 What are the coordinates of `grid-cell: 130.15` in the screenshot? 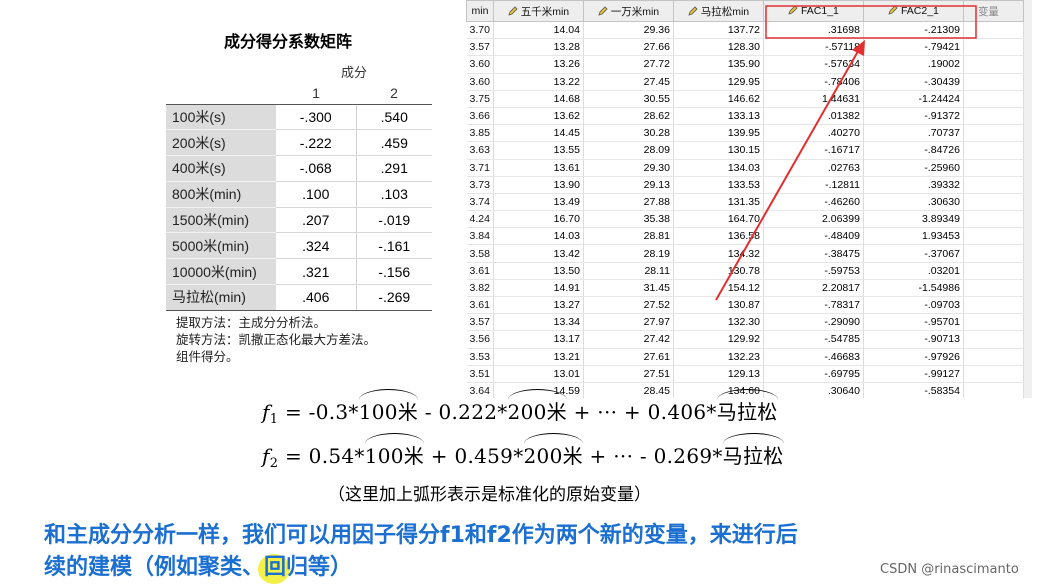 It's located at (718, 150).